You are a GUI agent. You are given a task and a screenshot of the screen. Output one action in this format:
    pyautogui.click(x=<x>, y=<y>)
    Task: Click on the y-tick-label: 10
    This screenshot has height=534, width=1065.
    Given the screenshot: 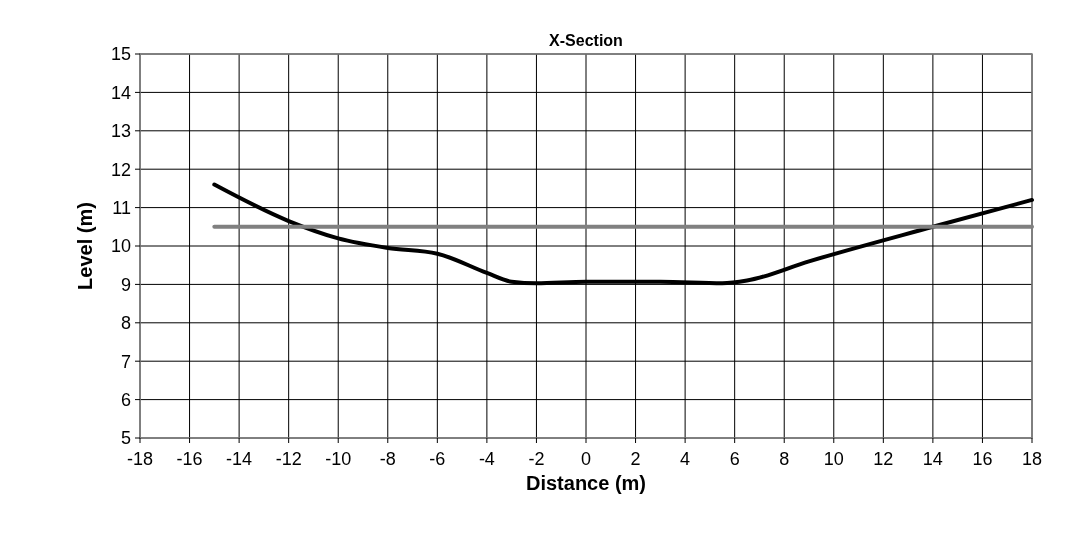 What is the action you would take?
    pyautogui.click(x=120, y=246)
    